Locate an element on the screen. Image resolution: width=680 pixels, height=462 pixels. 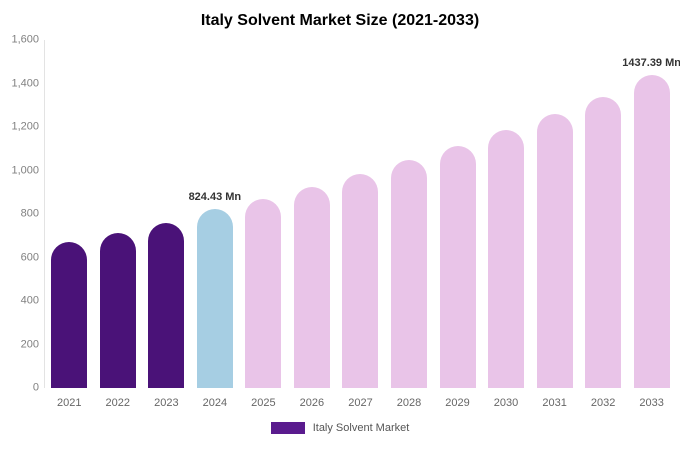
bar-column: 2028 is located at coordinates (408, 224).